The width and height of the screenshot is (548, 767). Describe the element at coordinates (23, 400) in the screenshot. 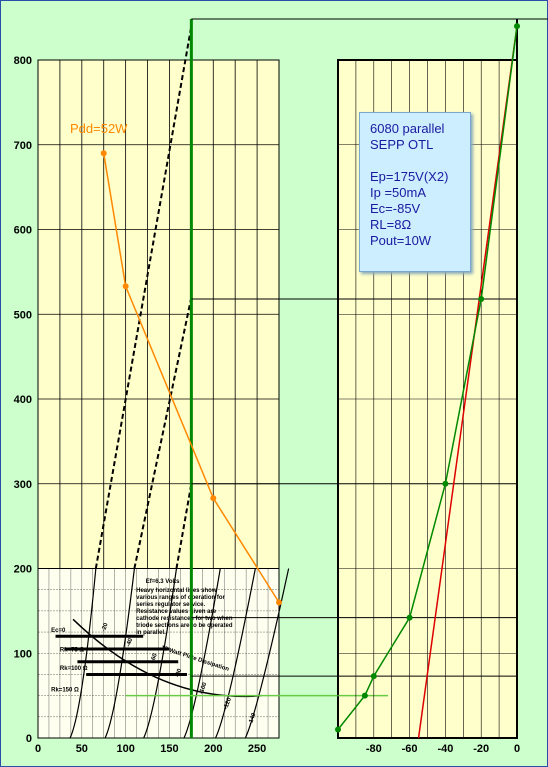

I see `y-tick-label: 400` at that location.